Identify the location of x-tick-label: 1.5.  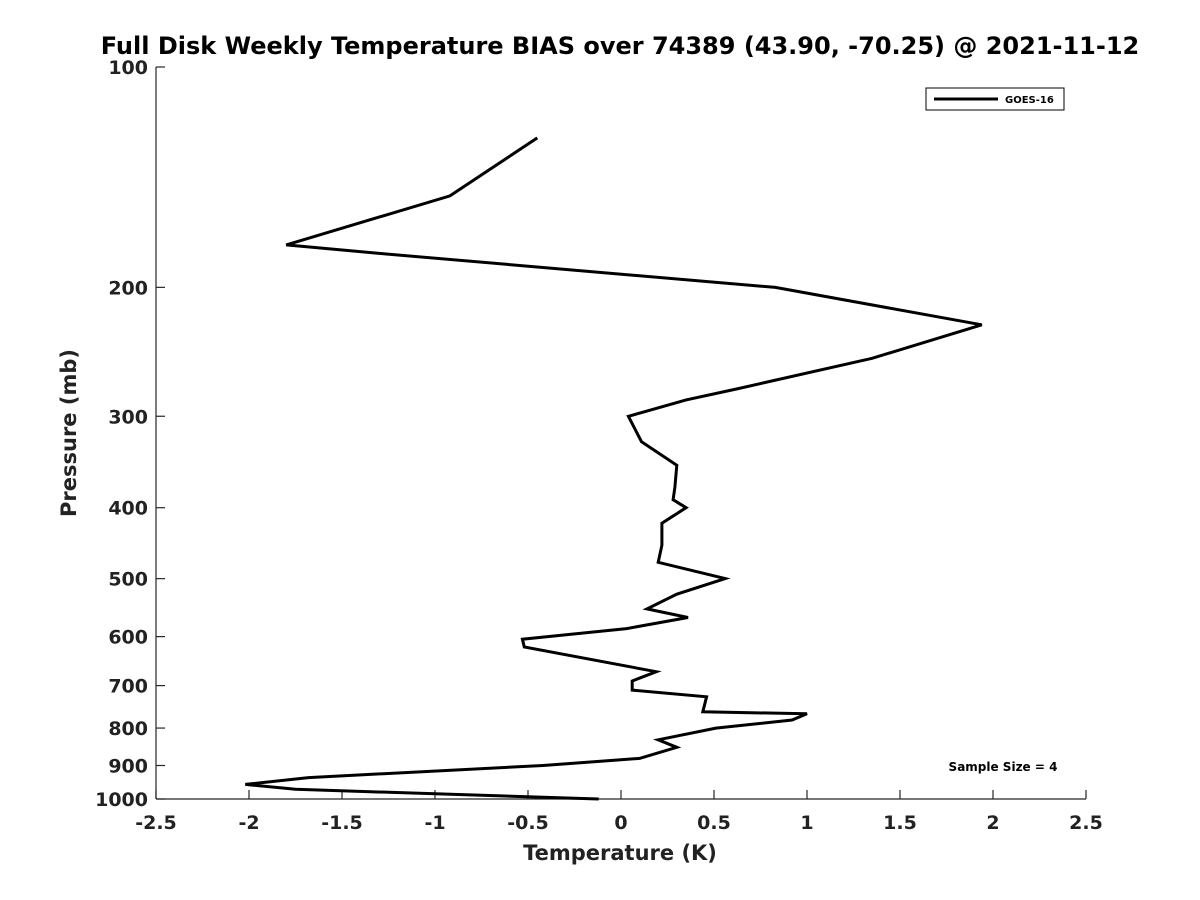
(900, 823).